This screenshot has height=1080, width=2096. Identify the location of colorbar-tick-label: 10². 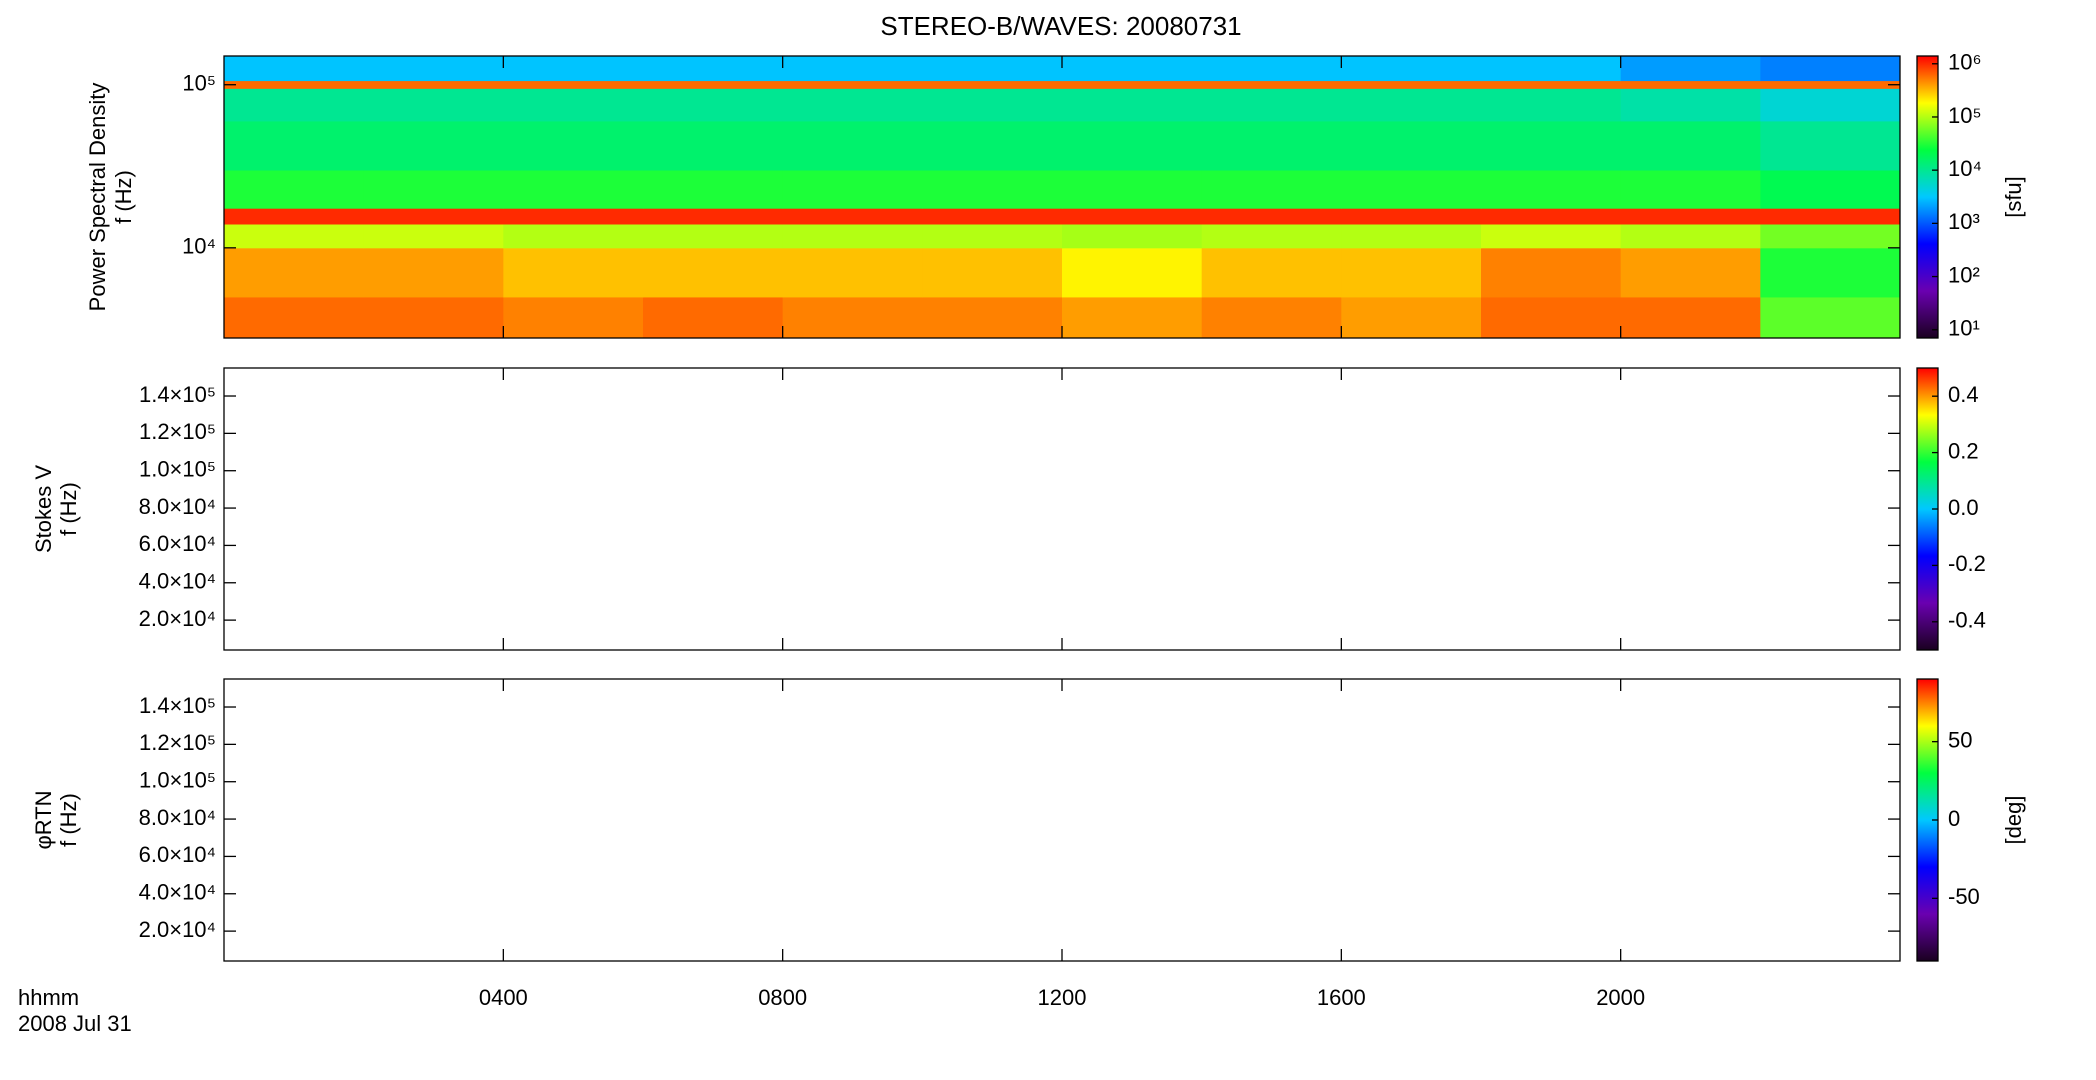
(1964, 274).